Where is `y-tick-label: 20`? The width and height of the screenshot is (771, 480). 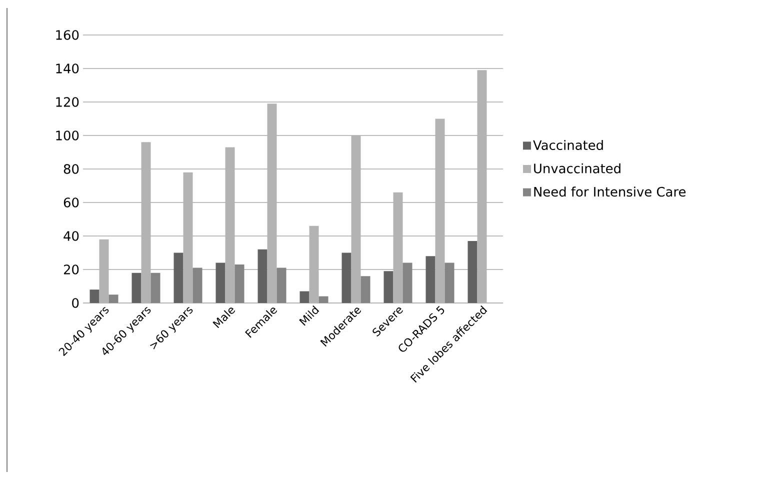 y-tick-label: 20 is located at coordinates (71, 269).